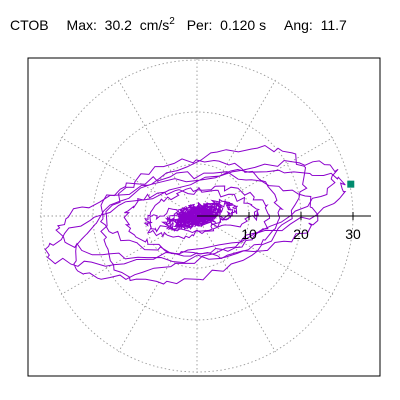  Describe the element at coordinates (29, 25) in the screenshot. I see `station-code: CTOB` at that location.